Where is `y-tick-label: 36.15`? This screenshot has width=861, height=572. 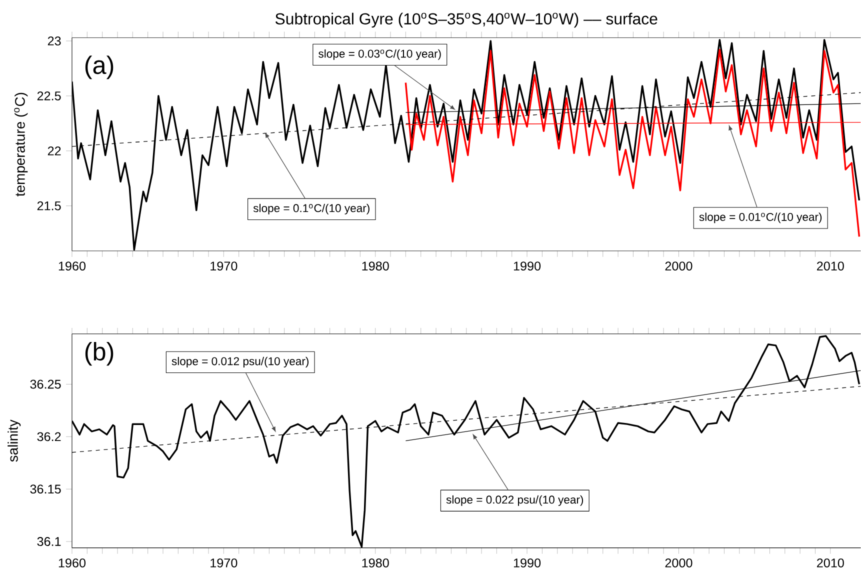
y-tick-label: 36.15 is located at coordinates (45, 489).